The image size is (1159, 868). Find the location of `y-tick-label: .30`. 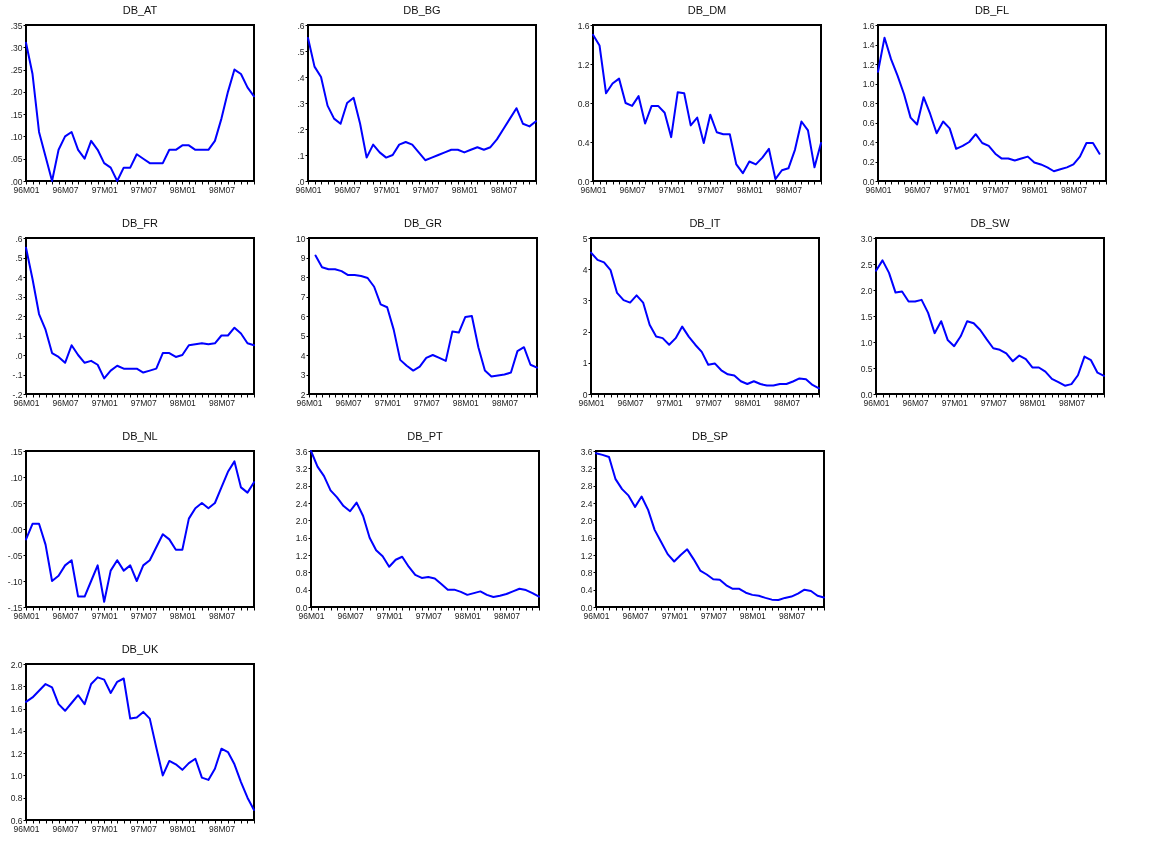

y-tick-label: .30 is located at coordinates (16, 47).